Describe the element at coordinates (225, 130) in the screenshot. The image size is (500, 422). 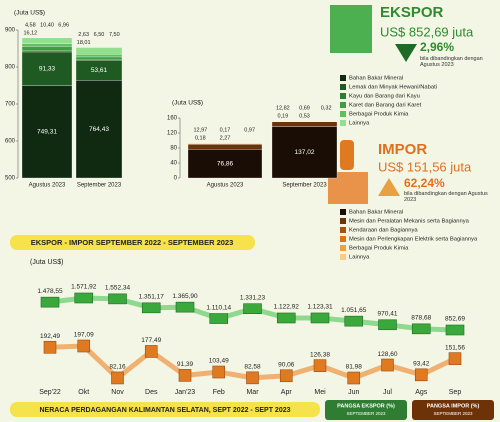
I see `data-label: 0,17` at that location.